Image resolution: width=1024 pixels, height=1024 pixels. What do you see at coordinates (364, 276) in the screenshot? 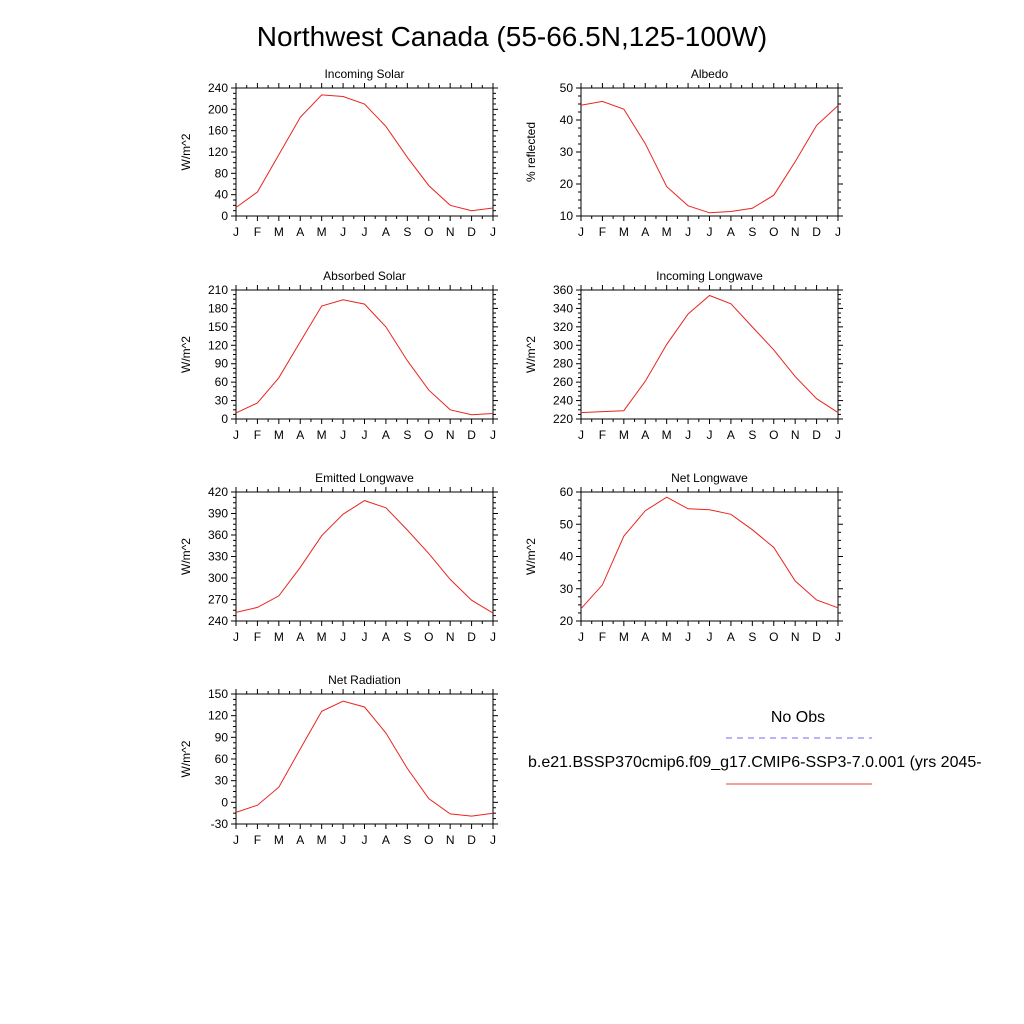
I see `panel-title: Absorbed Solar` at bounding box center [364, 276].